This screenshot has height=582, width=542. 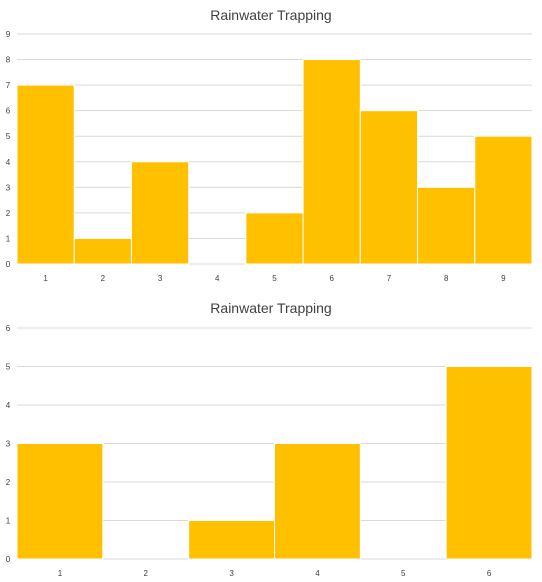 I want to click on y-tick-label: 8, so click(x=8, y=60).